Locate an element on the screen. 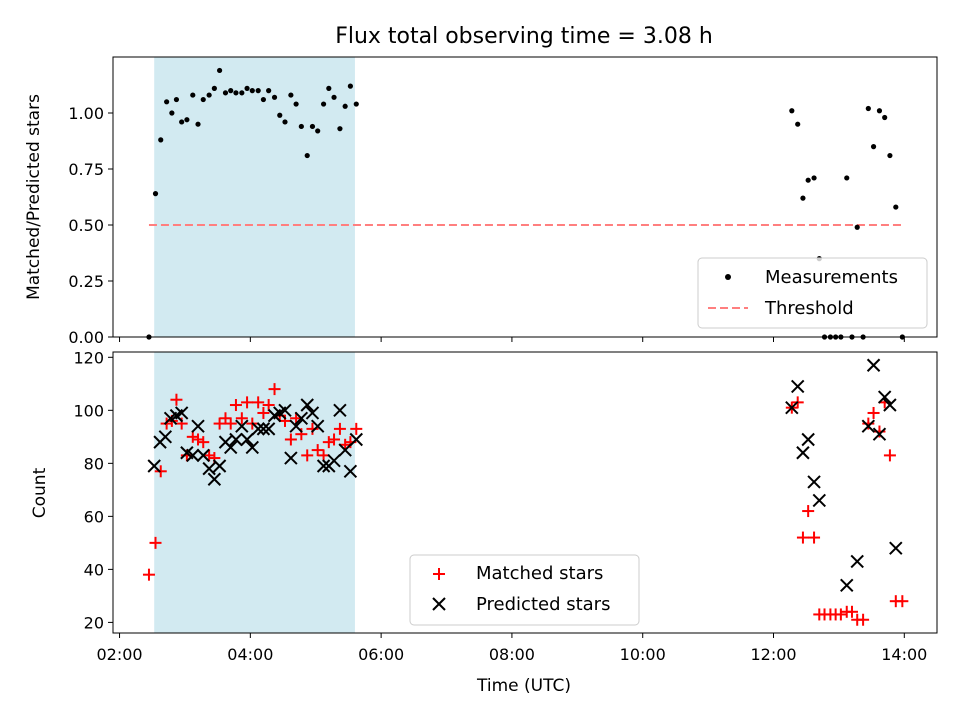  x-tick-label: 10:00 is located at coordinates (643, 654).